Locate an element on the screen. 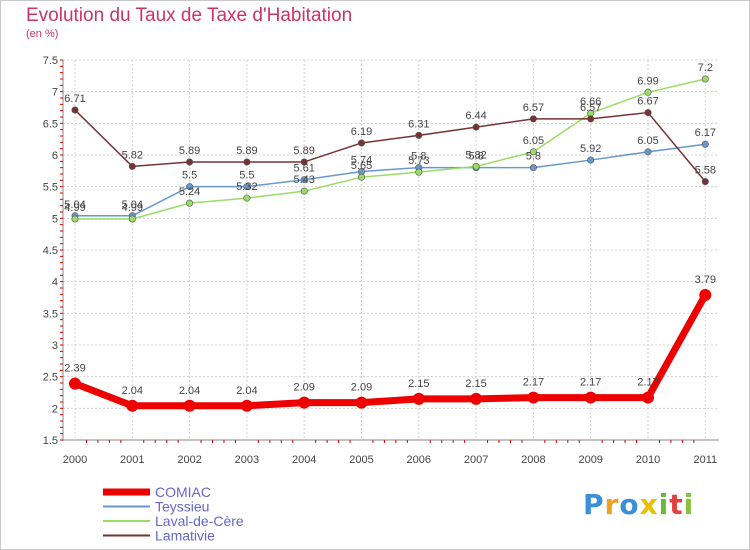 This screenshot has height=550, width=750. data-label: 6.19 is located at coordinates (361, 132).